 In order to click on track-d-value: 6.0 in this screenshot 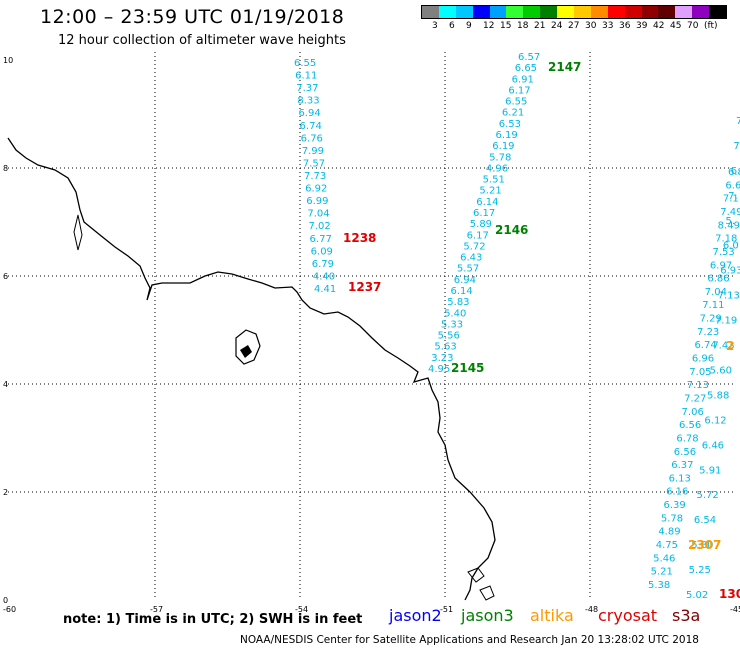, I will do `click(731, 246)`.